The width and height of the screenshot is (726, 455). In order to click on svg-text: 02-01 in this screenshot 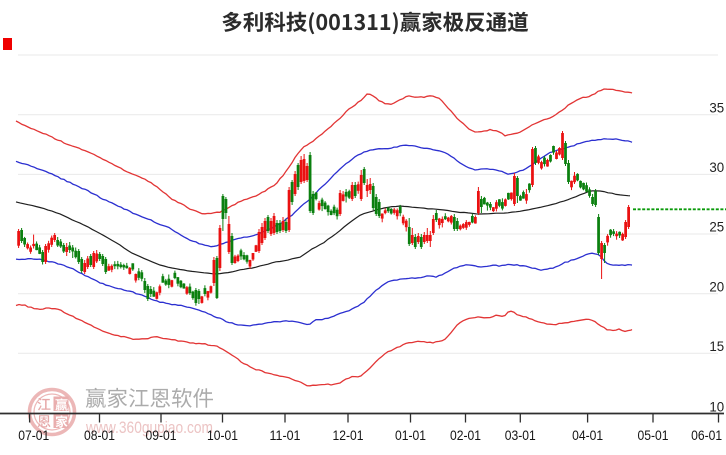, I will do `click(465, 435)`.